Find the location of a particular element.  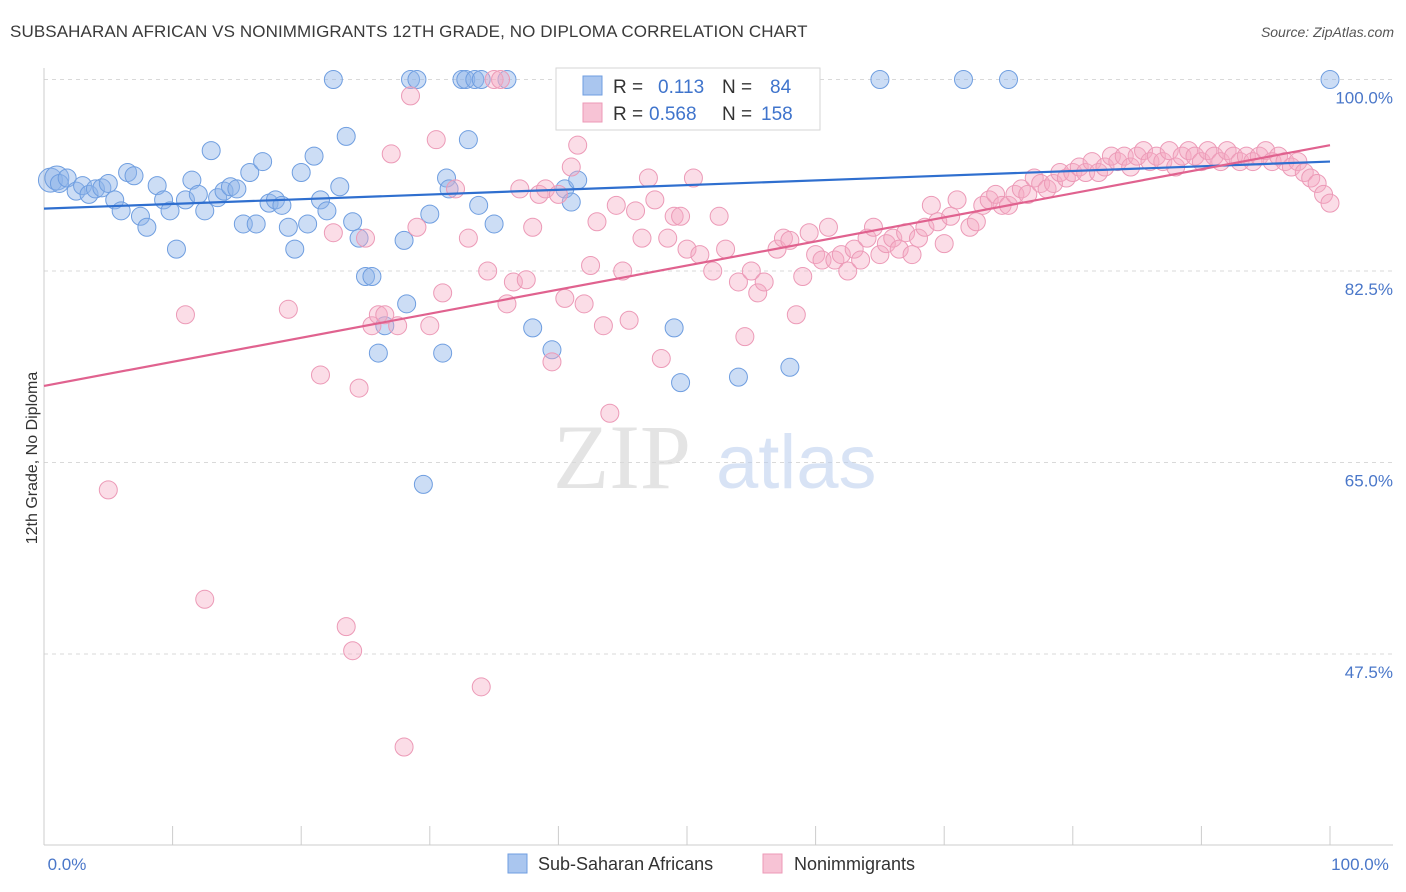

series-legend: Sub-Saharan Africans Nonimmigrants is located at coordinates (711, 863).